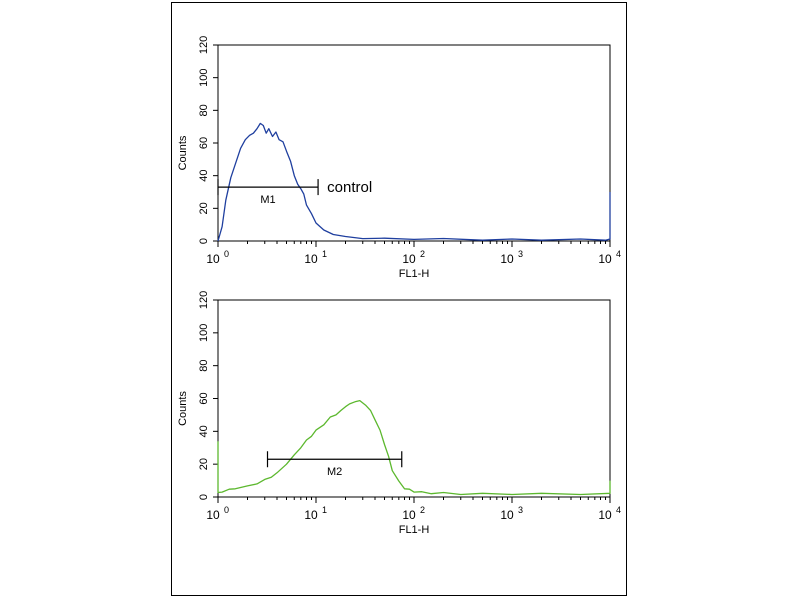  Describe the element at coordinates (334, 472) in the screenshot. I see `gate-marker-label: M2` at that location.